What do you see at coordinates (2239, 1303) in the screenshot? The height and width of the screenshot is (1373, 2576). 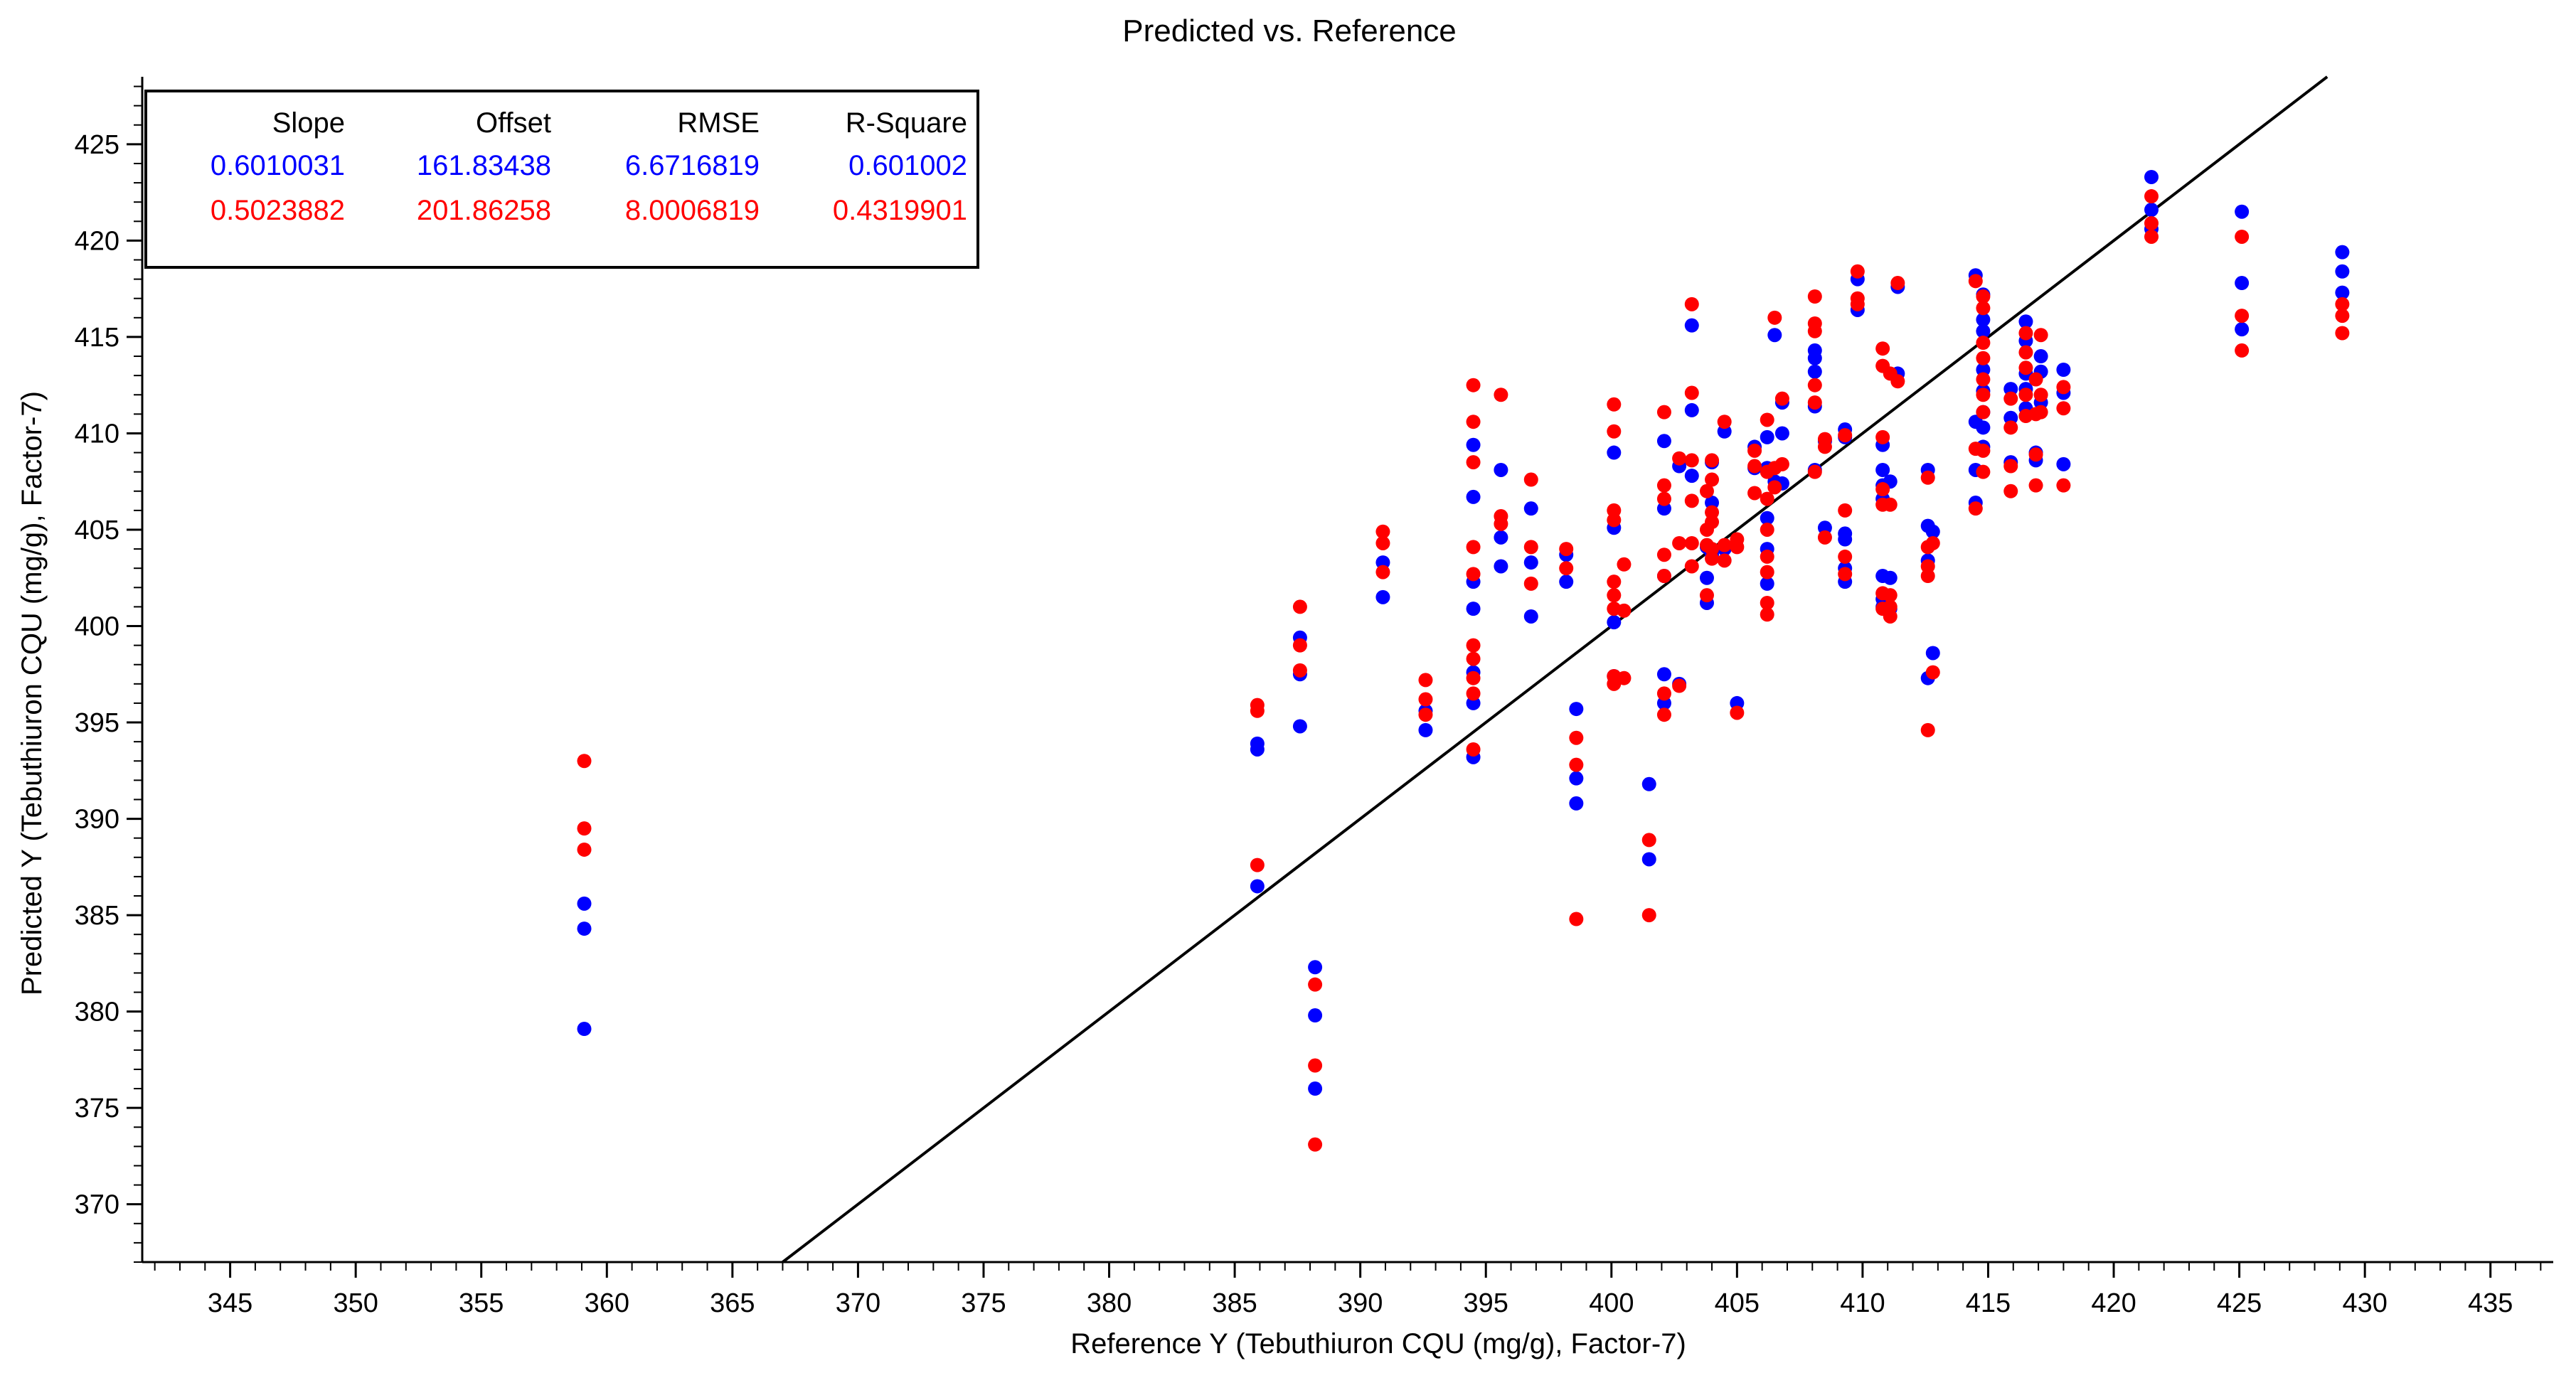 I see `x-tick-label: 425` at bounding box center [2239, 1303].